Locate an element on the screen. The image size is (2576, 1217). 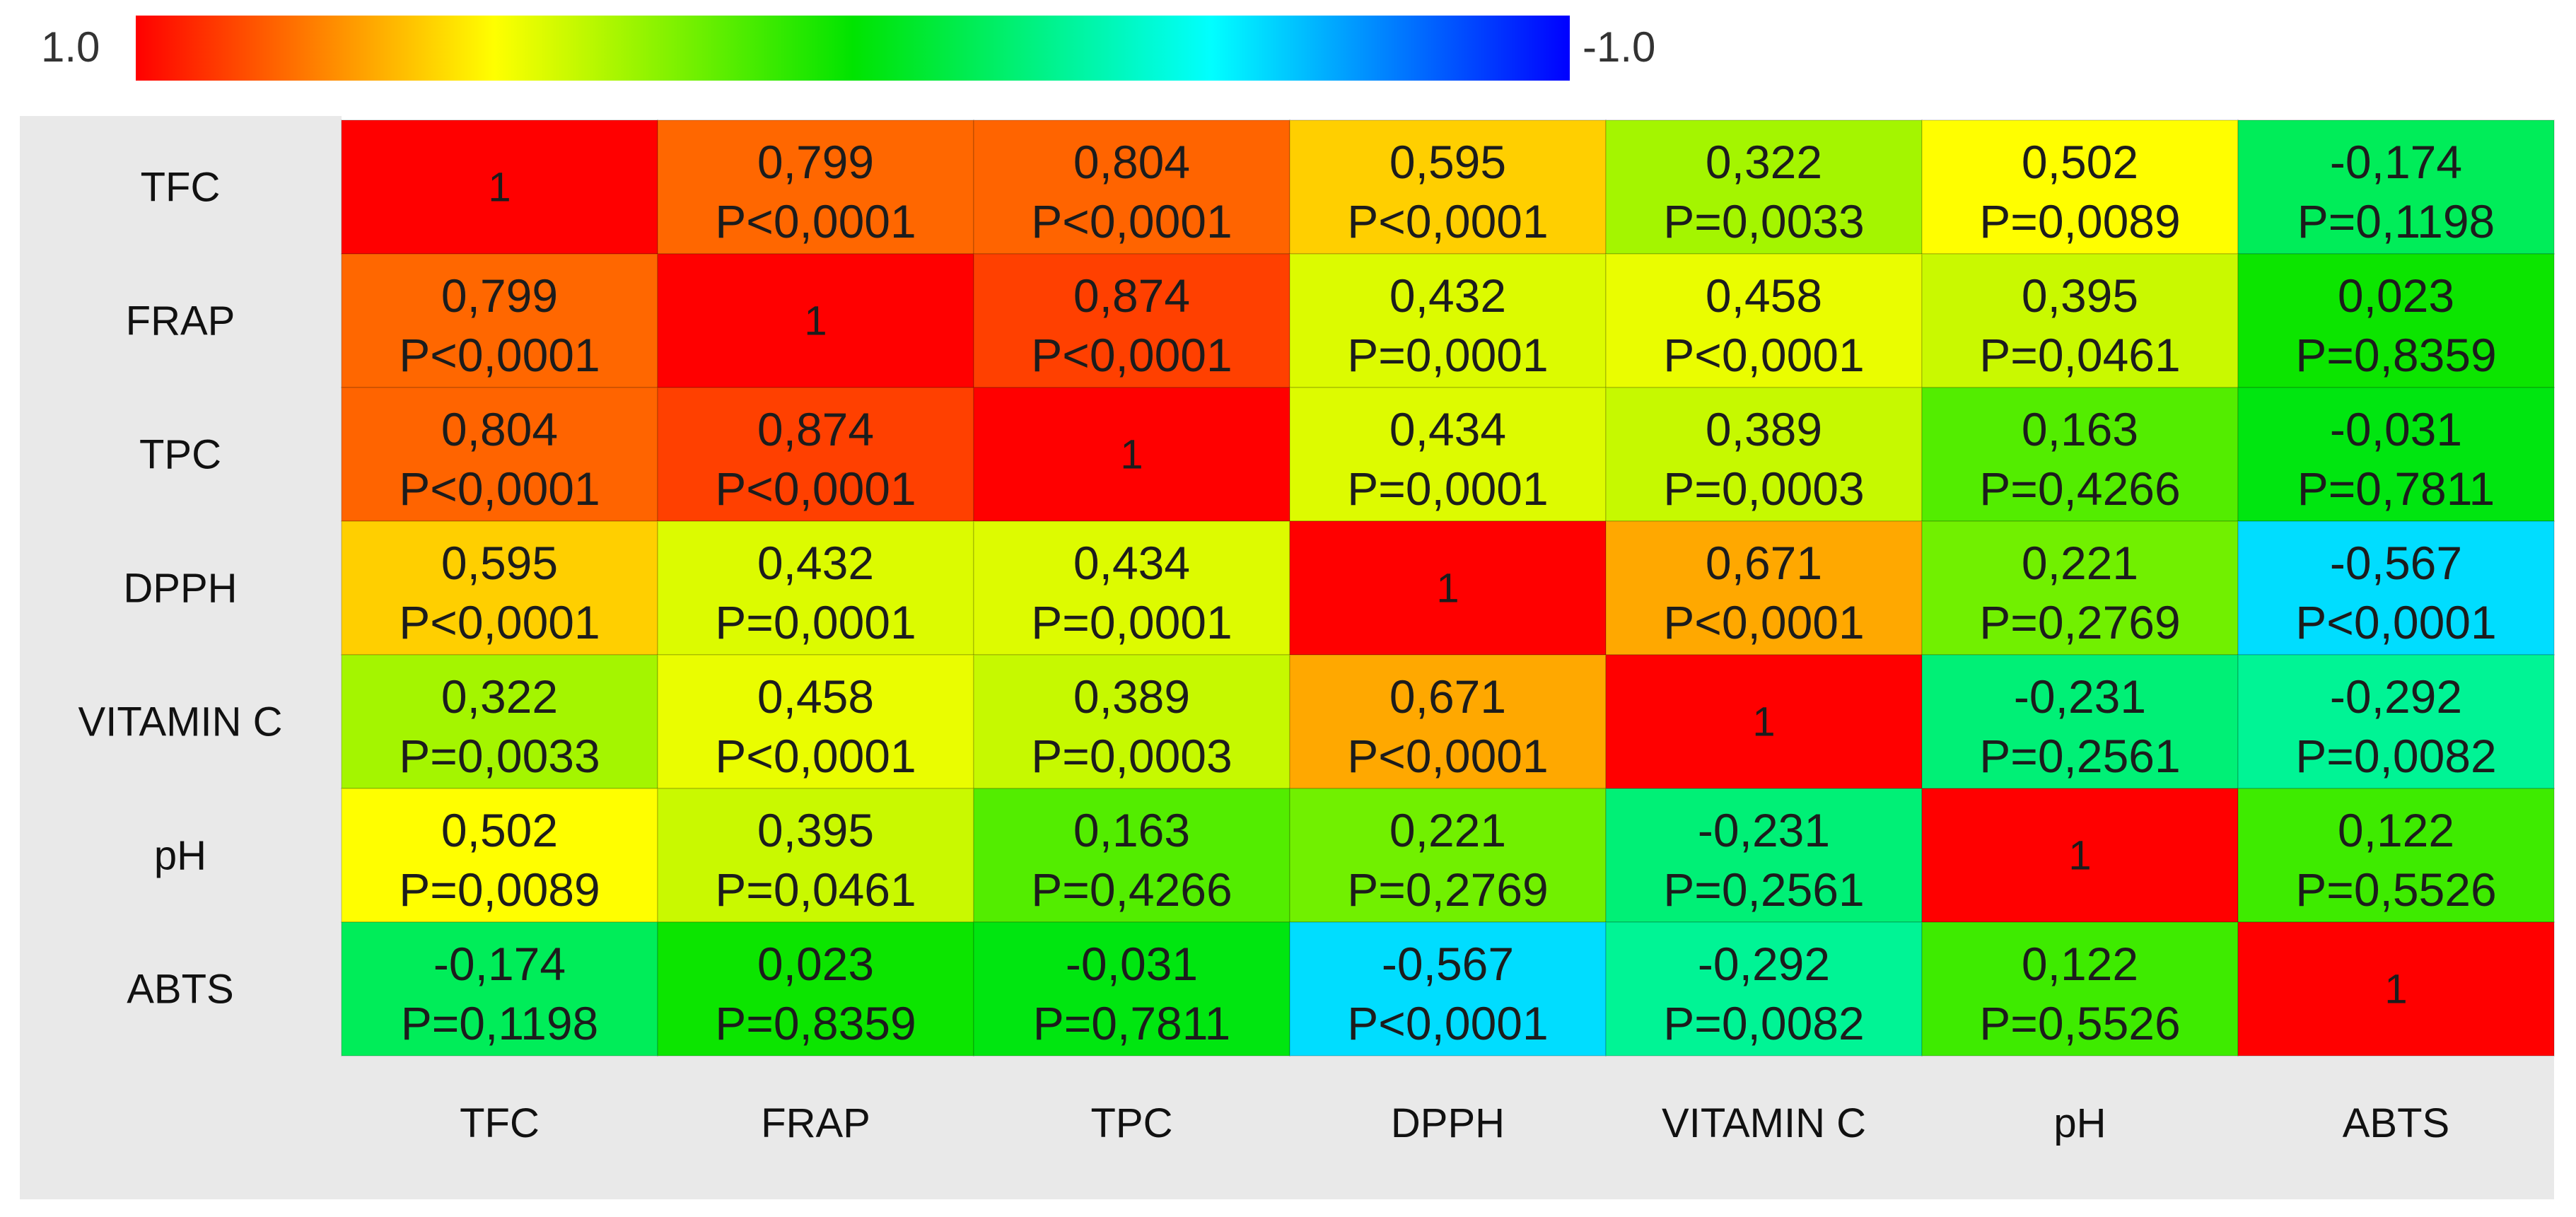
row-label: VITAMIN C is located at coordinates (180, 722).